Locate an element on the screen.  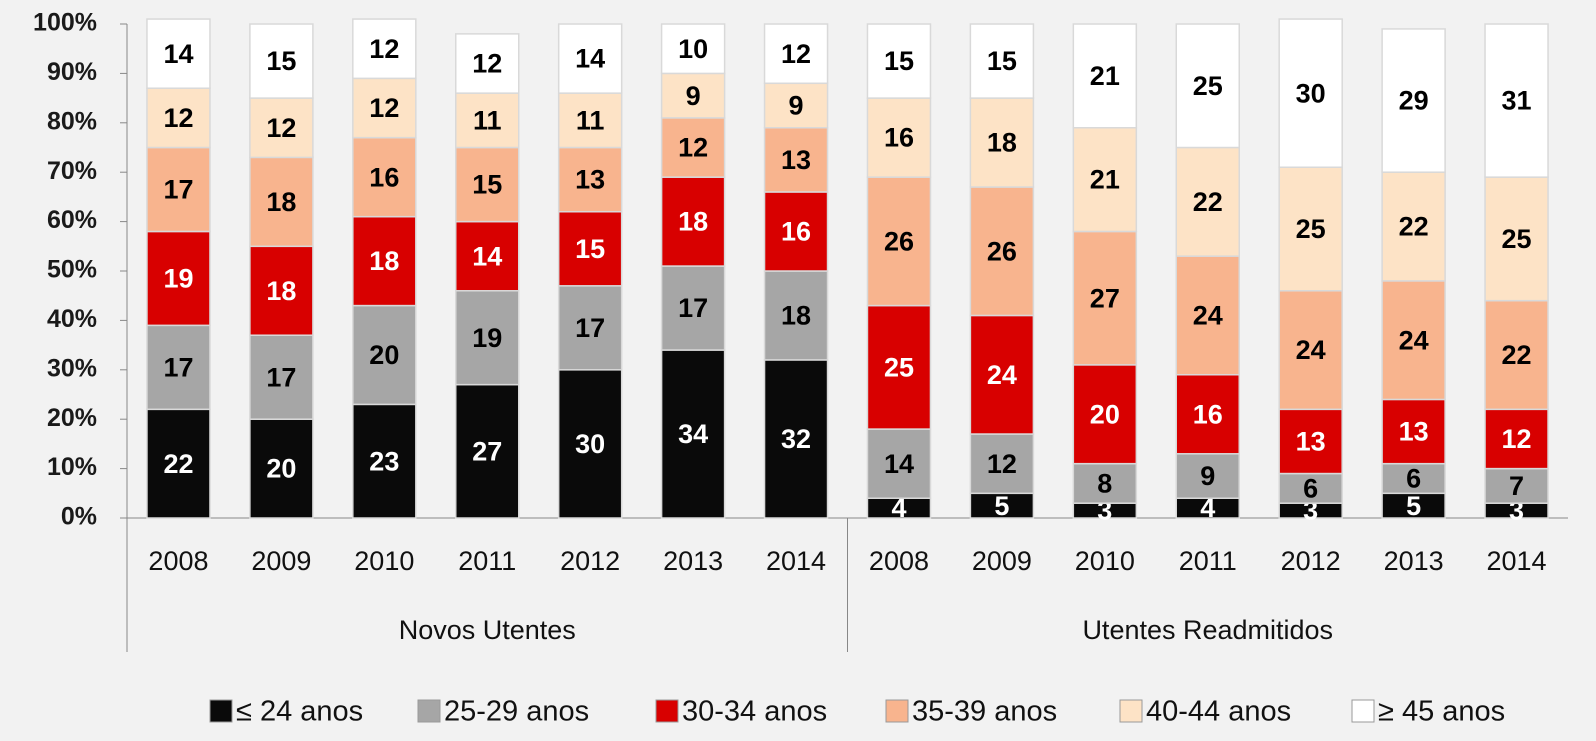
legend-label: ≥ 45 anos is located at coordinates (1441, 712).